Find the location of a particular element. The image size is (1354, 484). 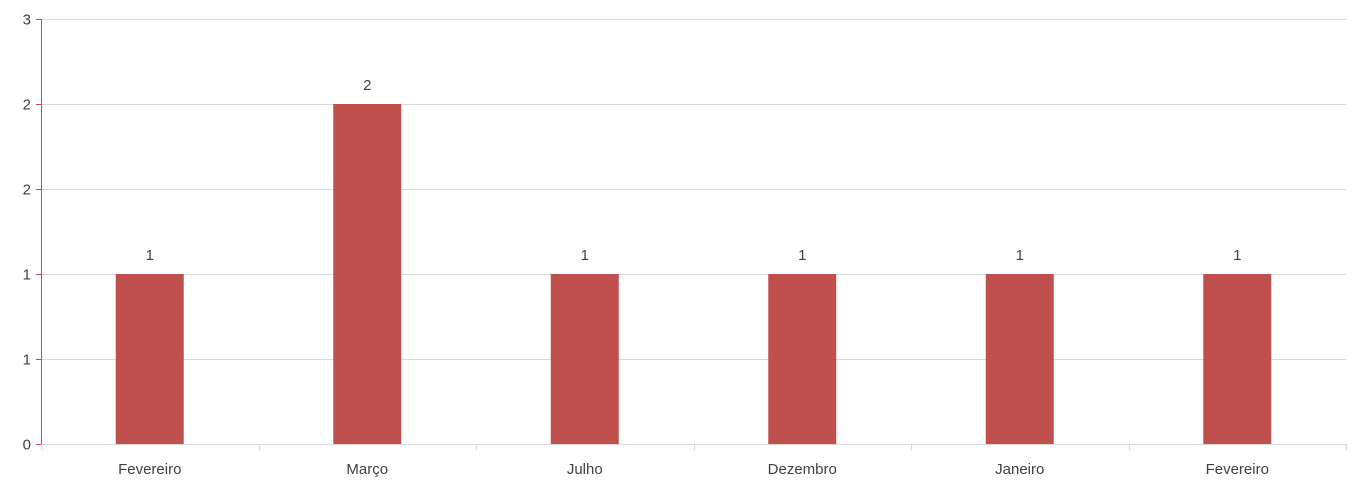

x-tick-label: Janeiro is located at coordinates (1019, 469).